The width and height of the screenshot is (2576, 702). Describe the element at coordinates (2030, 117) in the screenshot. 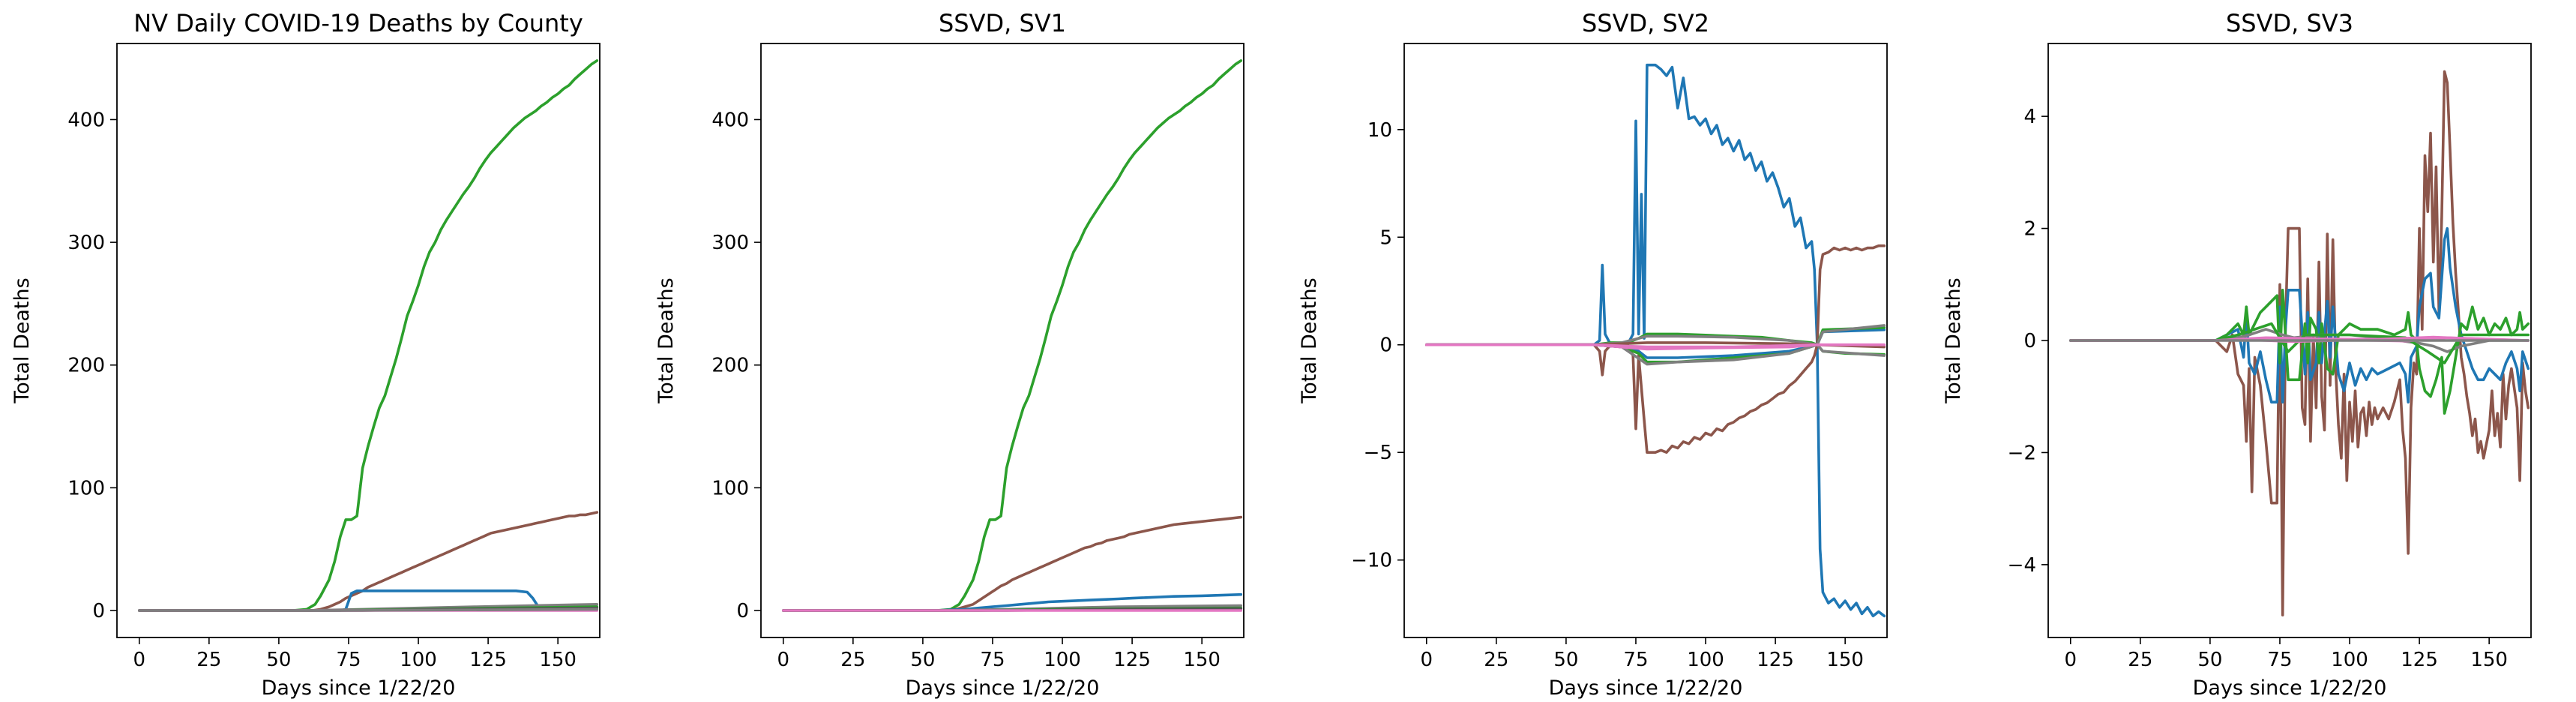

I see `y-tick-label: 4` at that location.